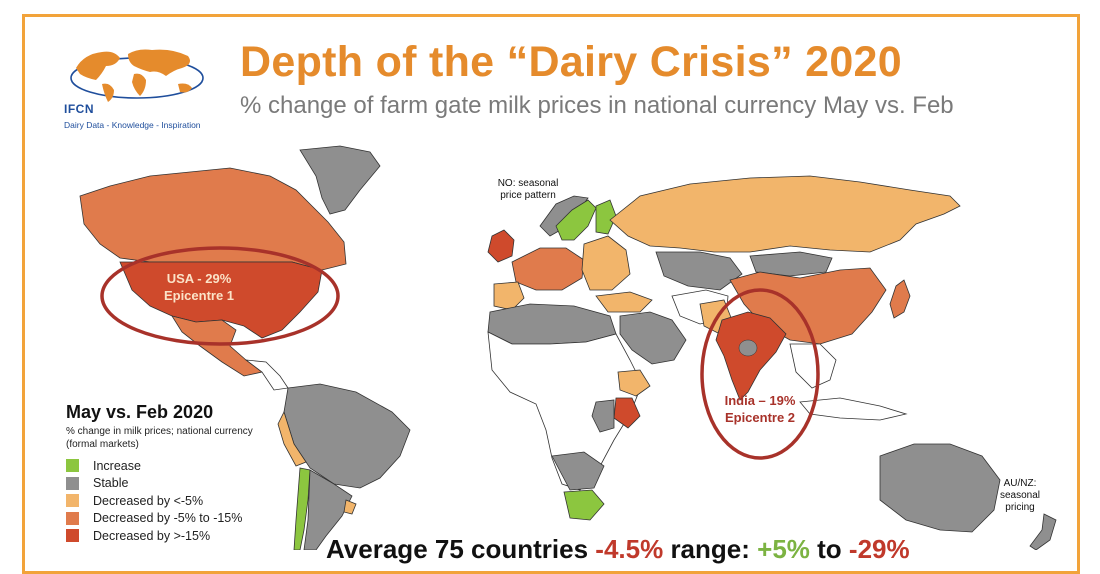 Image resolution: width=1100 pixels, height=574 pixels. What do you see at coordinates (148, 500) in the screenshot?
I see `legend-label: Decreased by <-5%` at bounding box center [148, 500].